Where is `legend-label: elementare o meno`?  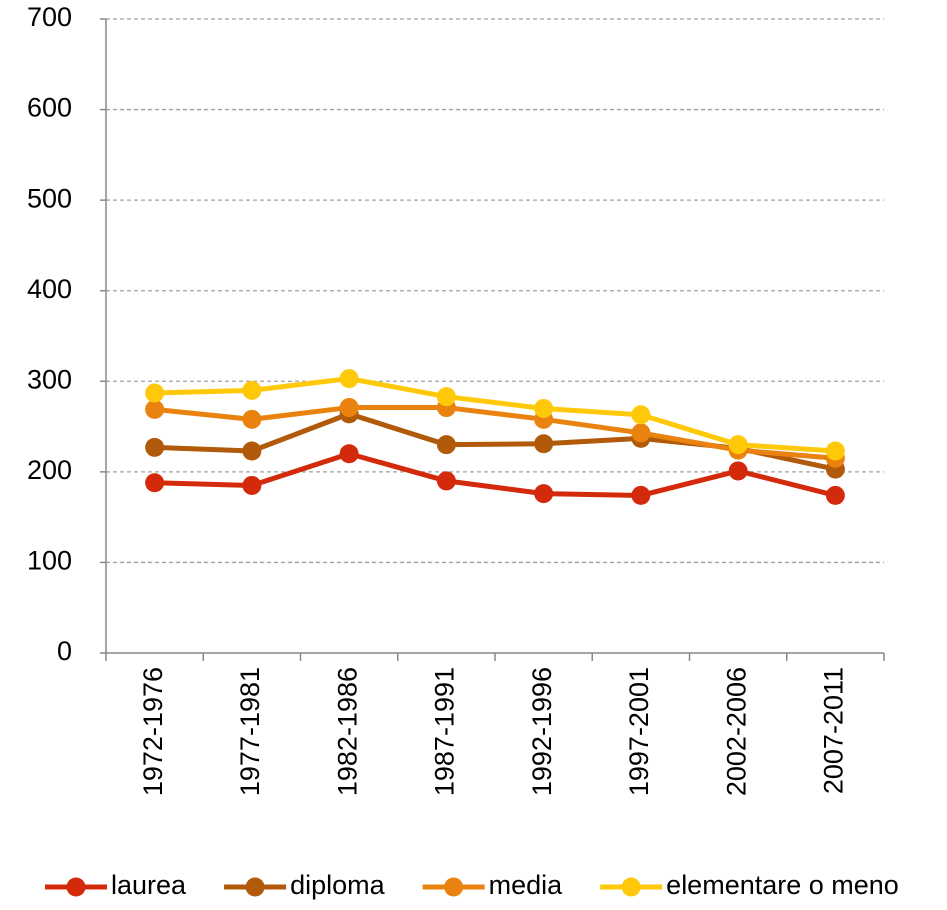 legend-label: elementare o meno is located at coordinates (782, 885).